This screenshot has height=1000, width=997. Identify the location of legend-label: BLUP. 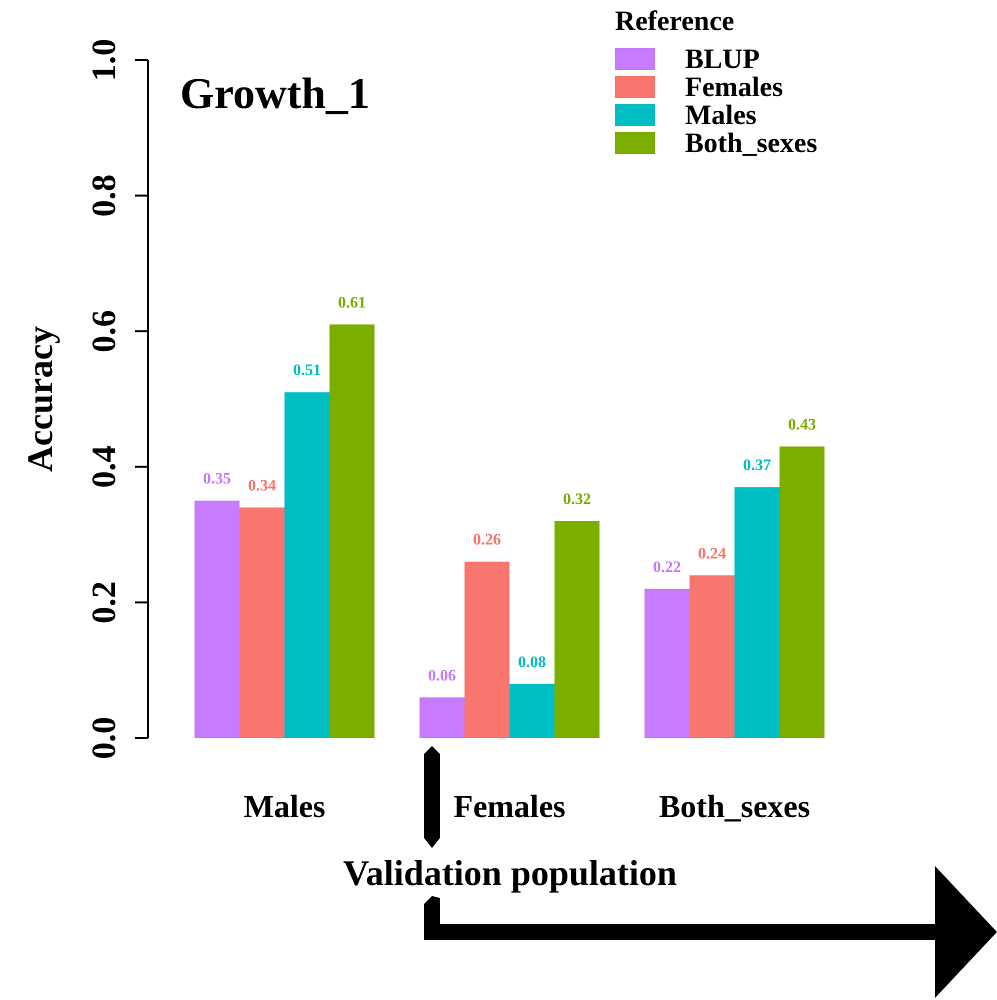
(722, 59).